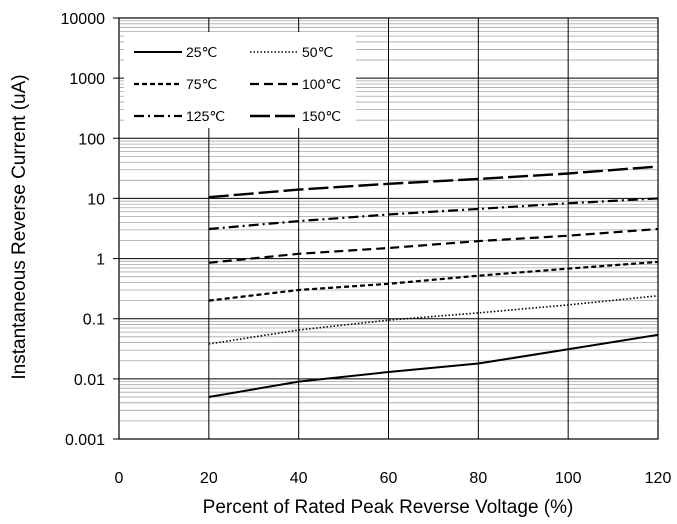 The width and height of the screenshot is (677, 524). I want to click on y-tick-label: 0.1, so click(94, 320).